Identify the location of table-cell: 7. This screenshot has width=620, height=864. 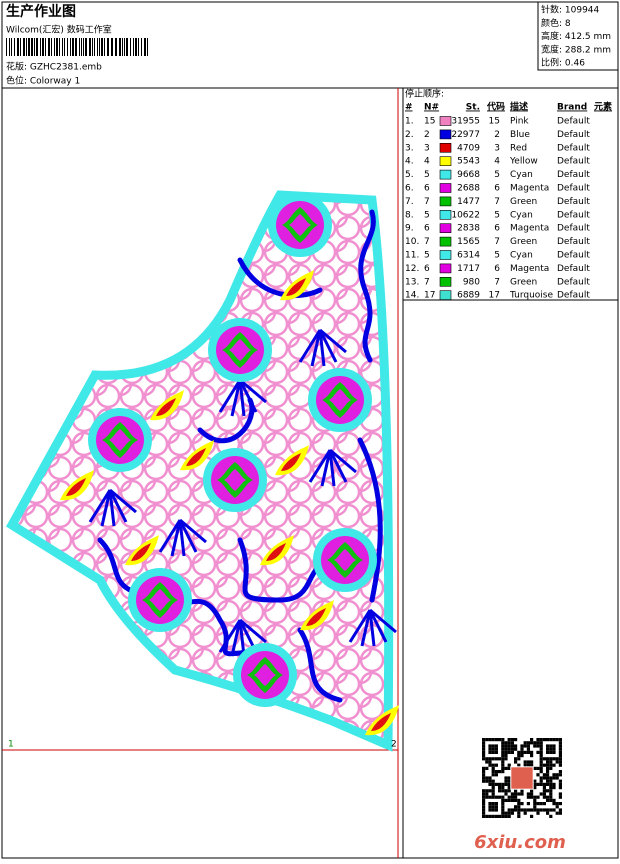
(497, 282).